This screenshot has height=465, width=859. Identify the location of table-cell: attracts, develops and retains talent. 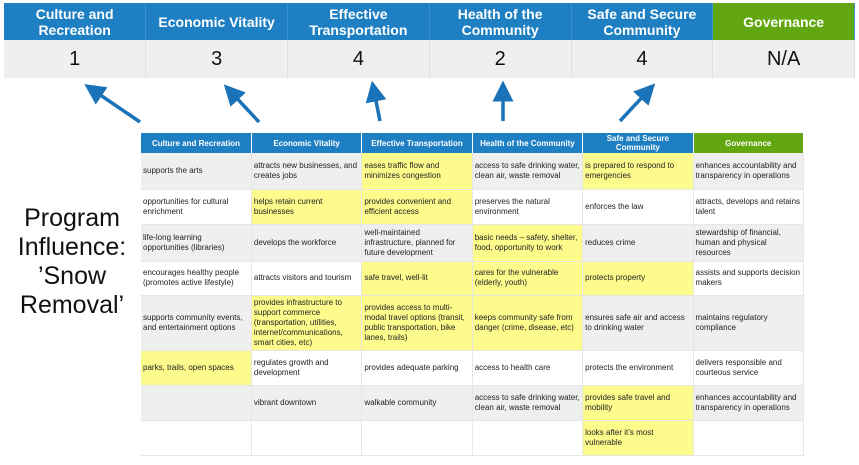
(749, 207).